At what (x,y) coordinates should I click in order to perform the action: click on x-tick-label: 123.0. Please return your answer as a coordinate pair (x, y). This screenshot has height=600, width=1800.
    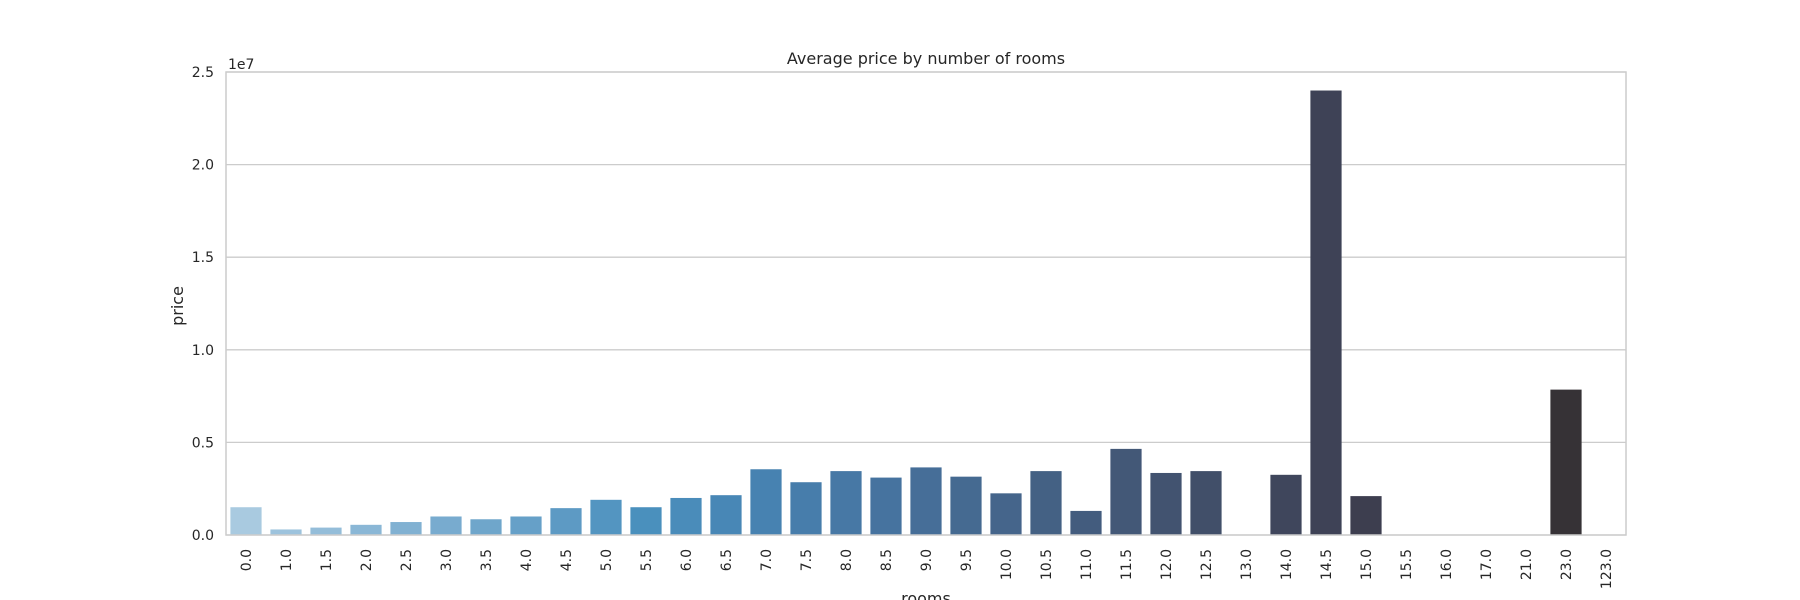
    Looking at the image, I should click on (1607, 569).